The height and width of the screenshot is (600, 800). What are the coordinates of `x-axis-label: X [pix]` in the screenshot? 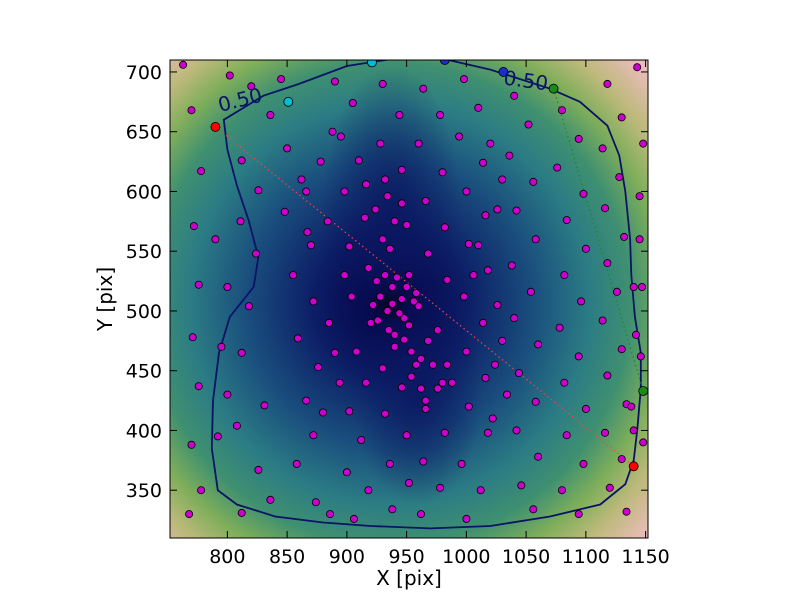 It's located at (409, 578).